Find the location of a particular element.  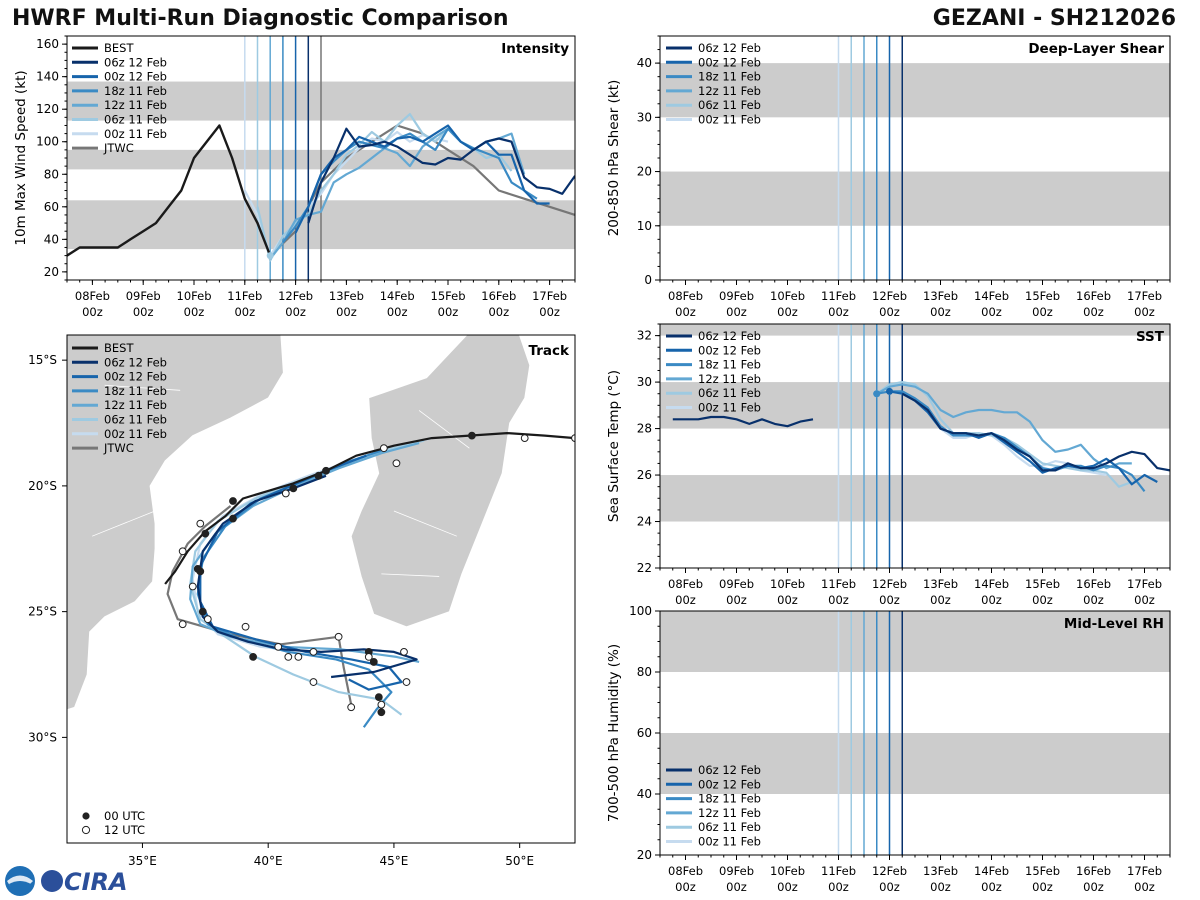

intensity-xtick-label-date: 09Feb is located at coordinates (143, 296).